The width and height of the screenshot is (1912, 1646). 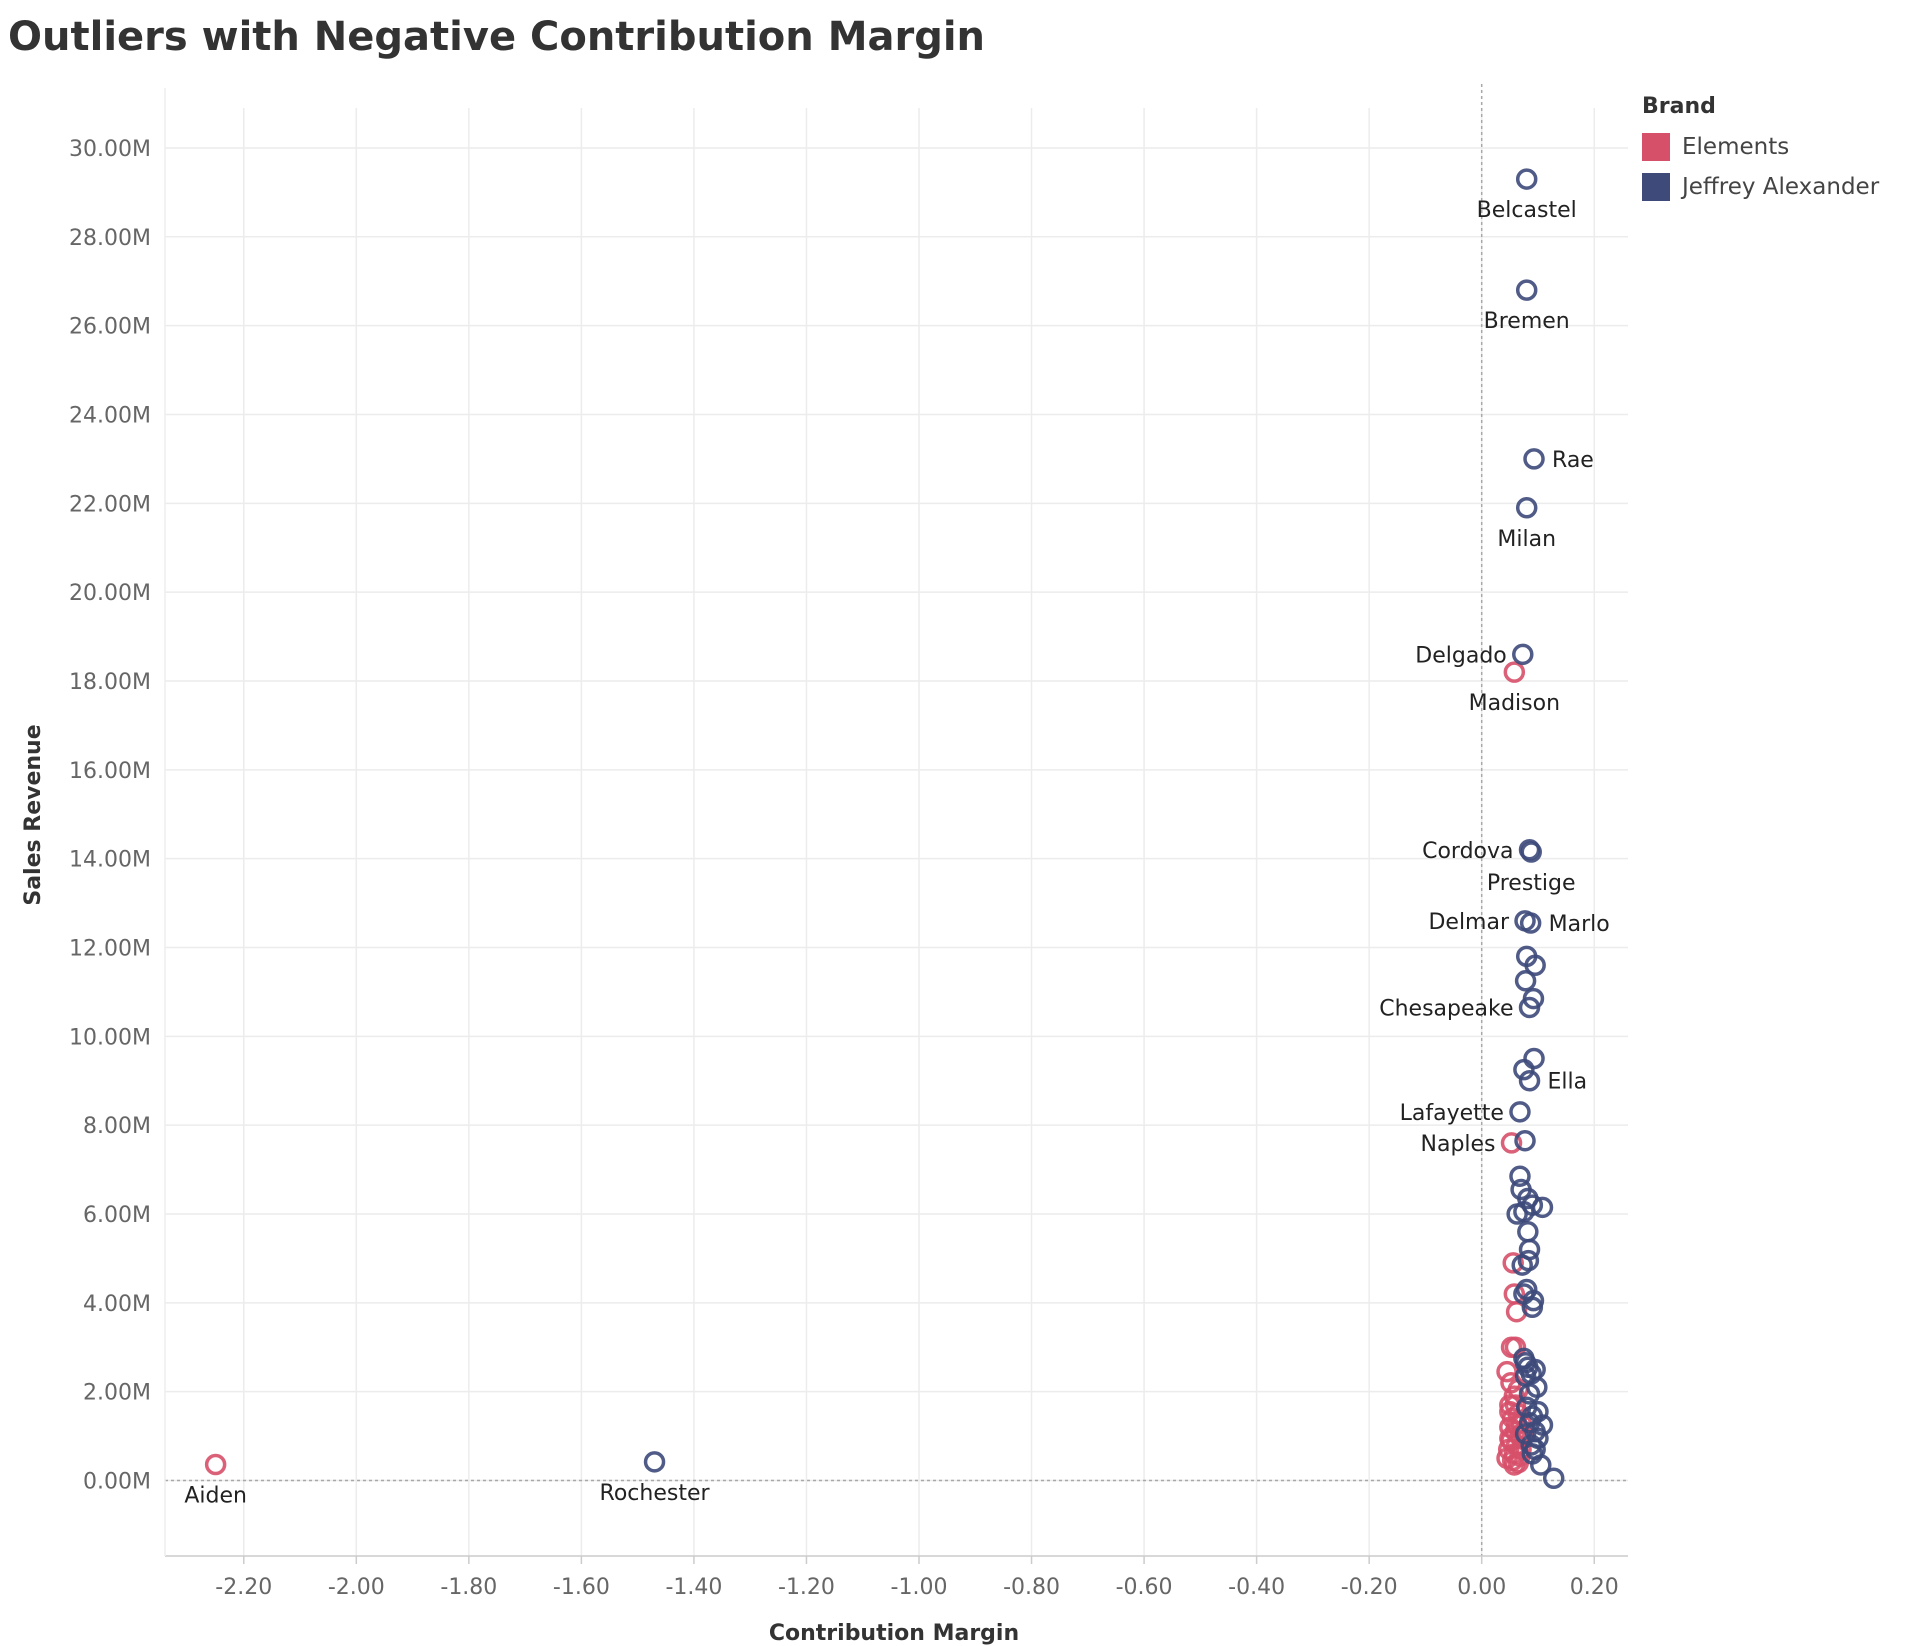 I want to click on x-tick-label: -2.00, so click(x=356, y=1587).